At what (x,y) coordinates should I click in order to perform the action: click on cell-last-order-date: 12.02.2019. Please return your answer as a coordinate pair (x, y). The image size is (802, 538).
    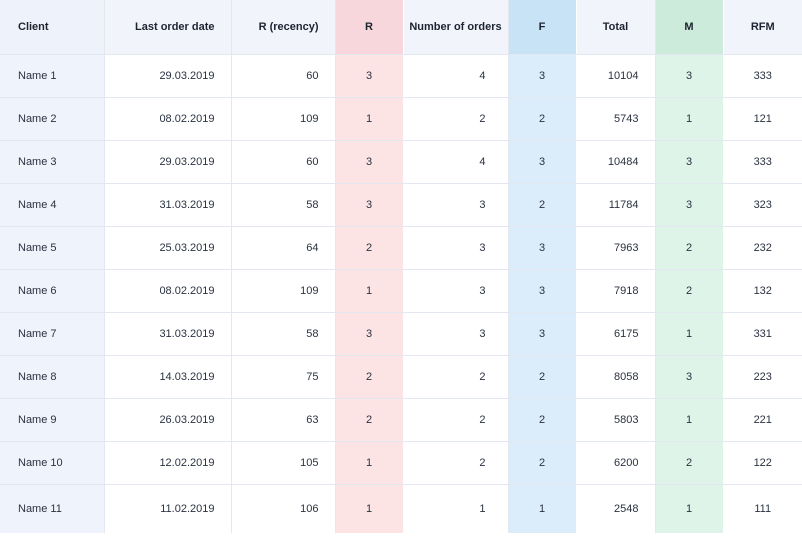
    Looking at the image, I should click on (168, 463).